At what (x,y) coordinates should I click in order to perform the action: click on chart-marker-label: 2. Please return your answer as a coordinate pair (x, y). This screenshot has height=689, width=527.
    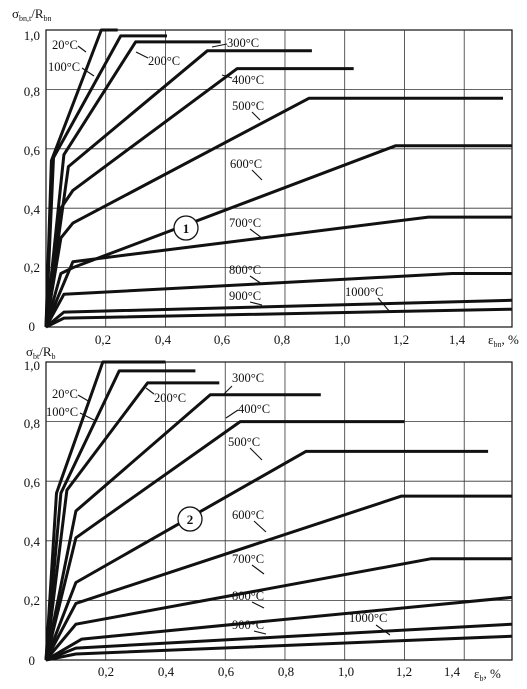
    Looking at the image, I should click on (190, 519).